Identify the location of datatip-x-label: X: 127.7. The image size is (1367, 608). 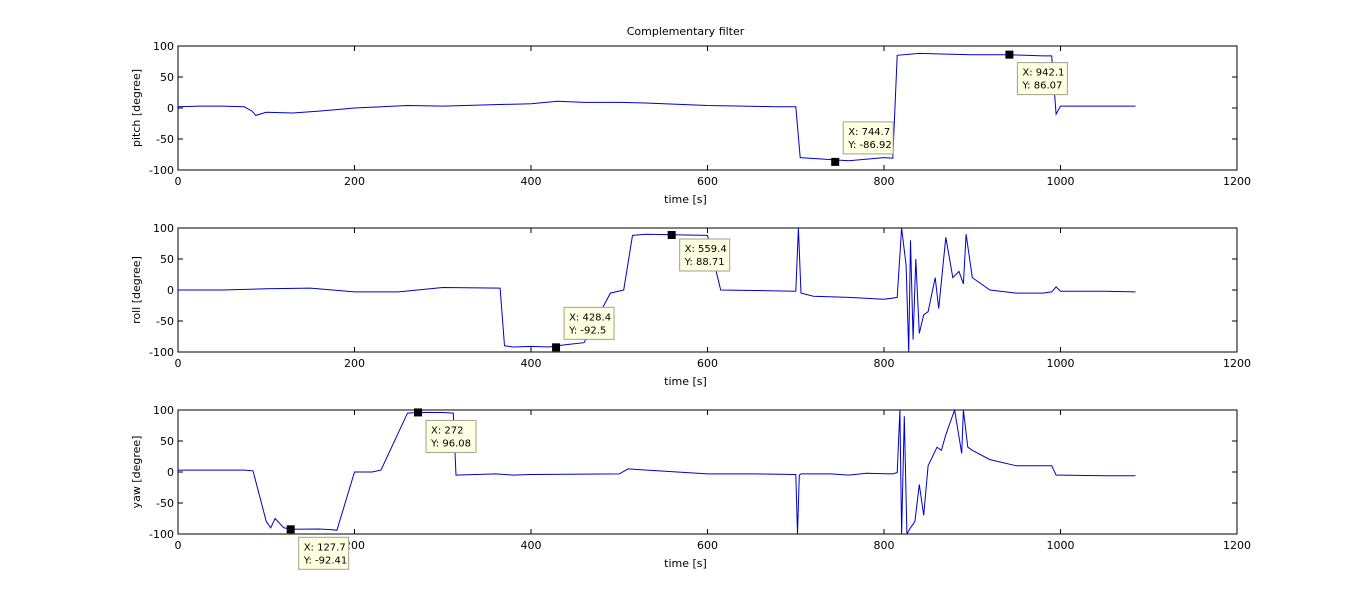
(325, 547).